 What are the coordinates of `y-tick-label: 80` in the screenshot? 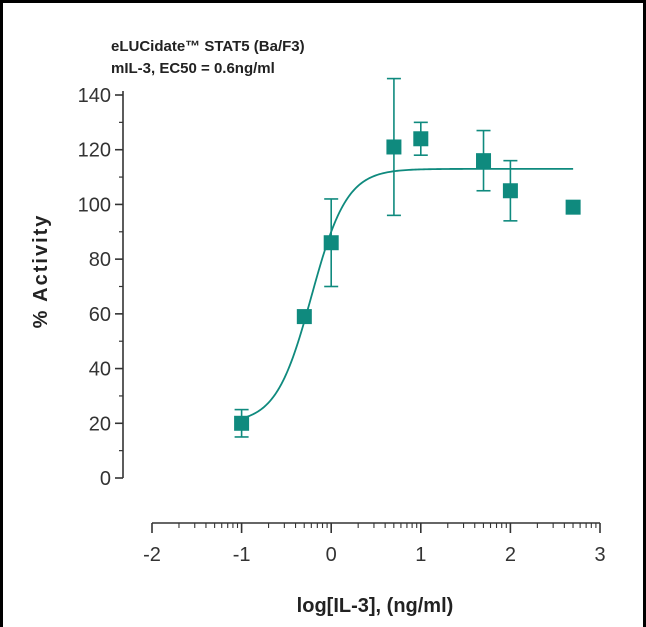 It's located at (100, 260).